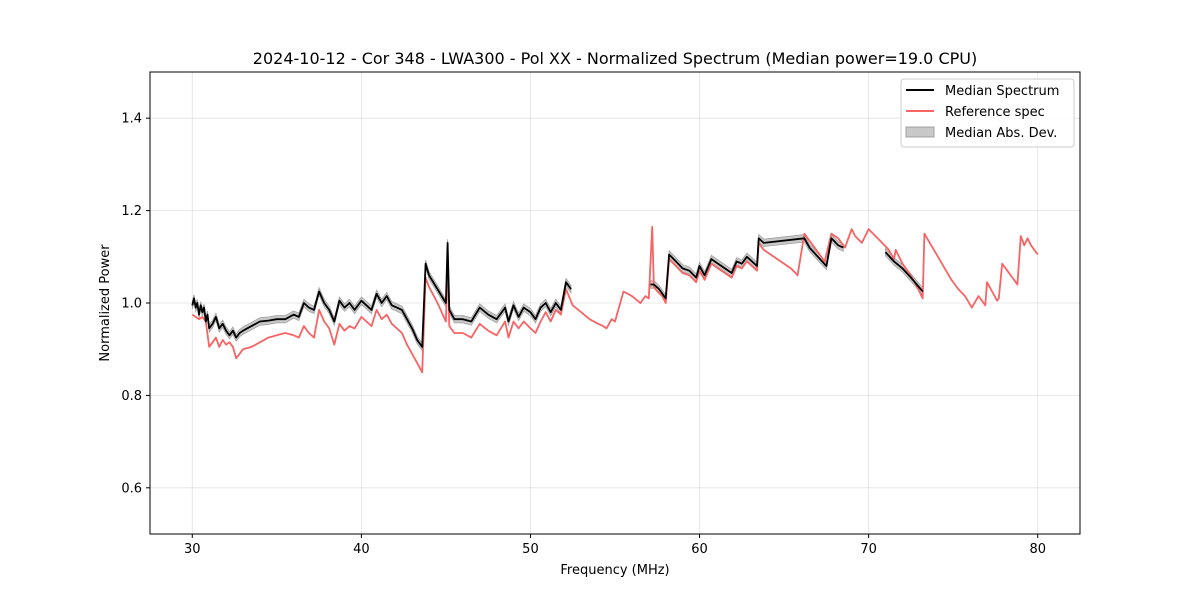 This screenshot has height=600, width=1200. What do you see at coordinates (131, 488) in the screenshot?
I see `y-tick-label: 0.6` at bounding box center [131, 488].